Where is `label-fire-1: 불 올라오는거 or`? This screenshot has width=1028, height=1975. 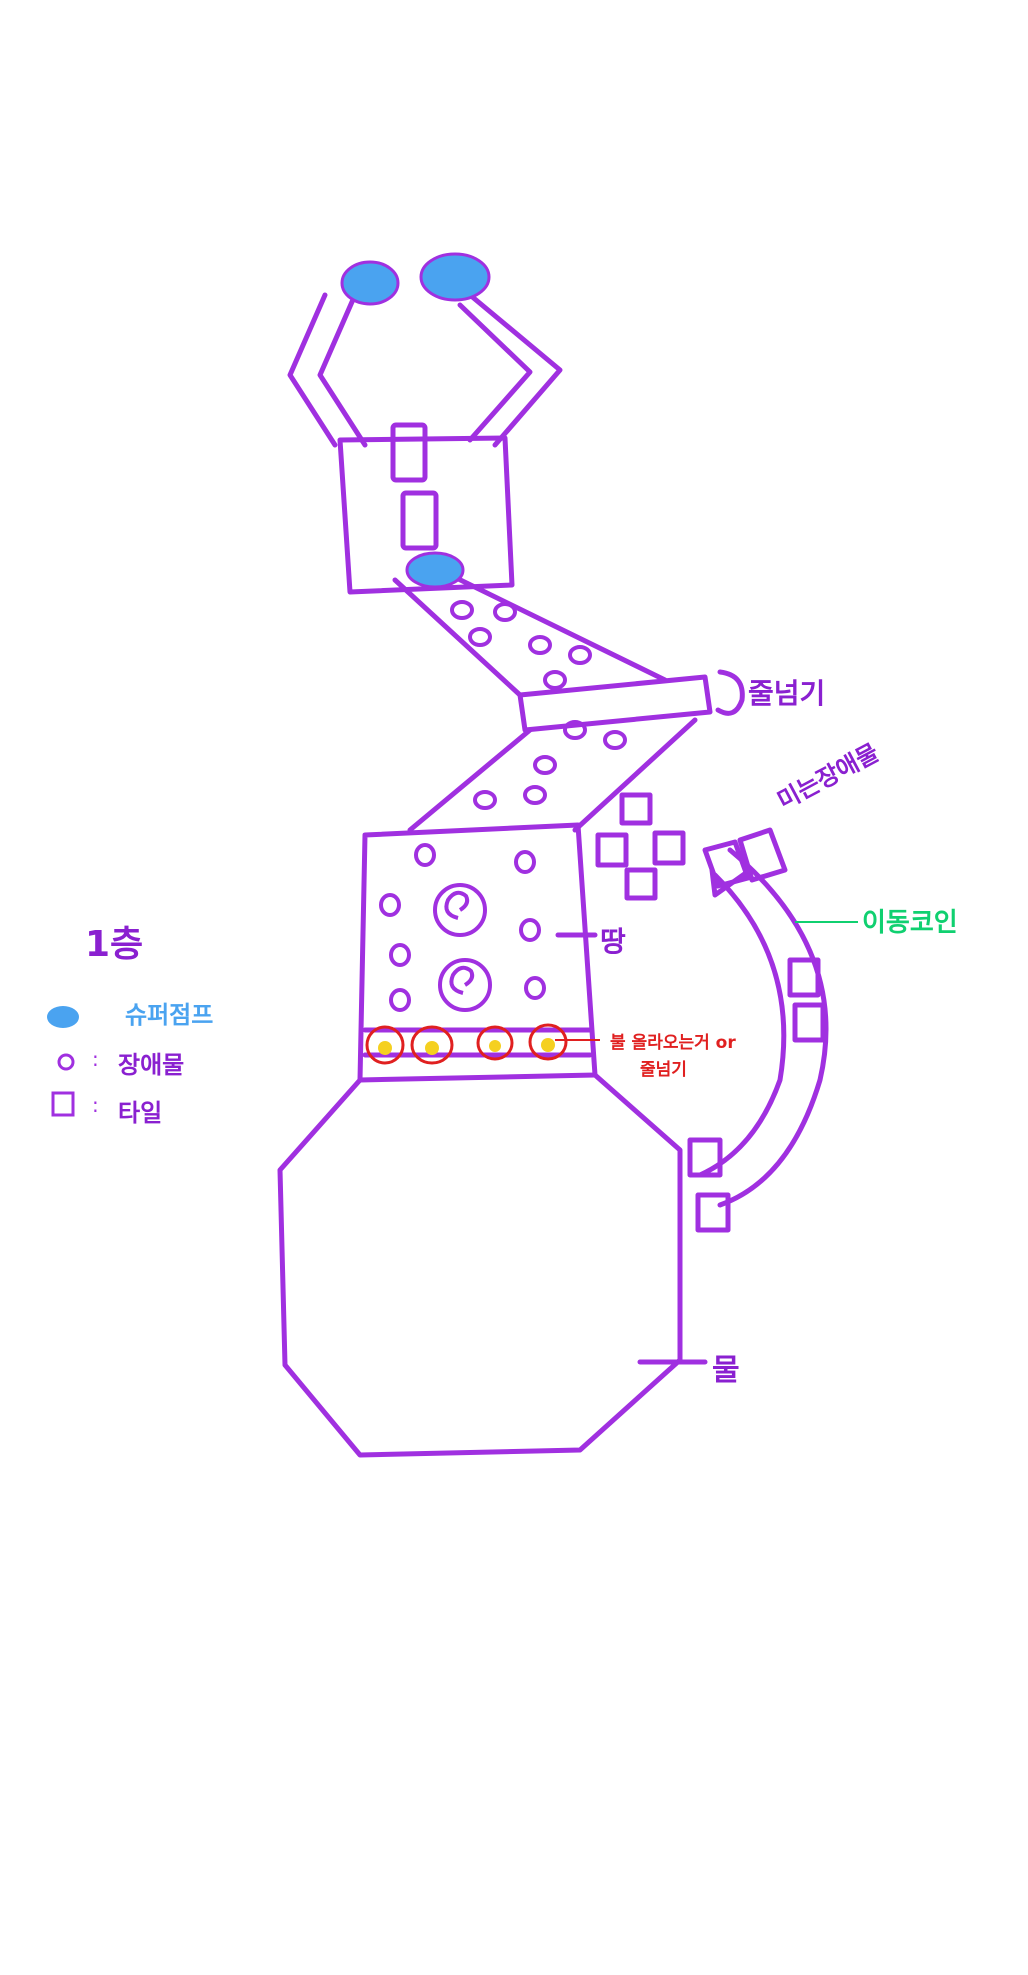 label-fire-1: 불 올라오는거 or is located at coordinates (673, 1043).